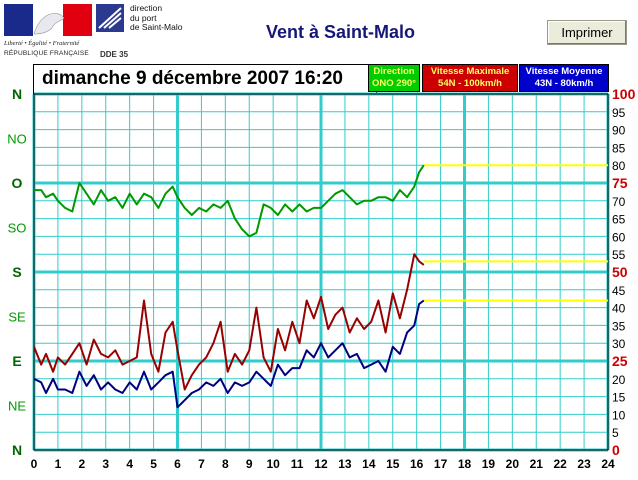 The width and height of the screenshot is (638, 480). Describe the element at coordinates (608, 464) in the screenshot. I see `x-tick-label: 24` at that location.